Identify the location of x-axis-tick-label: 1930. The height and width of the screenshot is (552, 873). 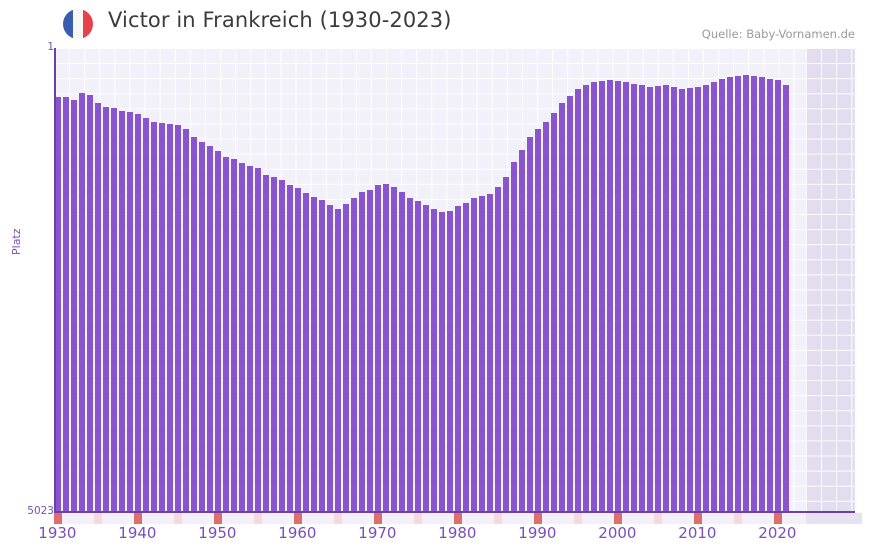
(57, 533).